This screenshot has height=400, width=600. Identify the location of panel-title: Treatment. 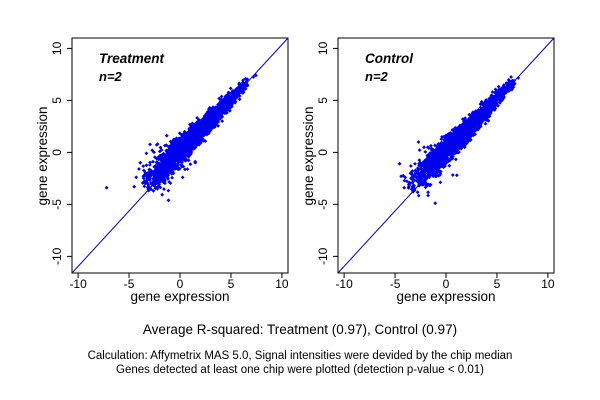
(132, 58).